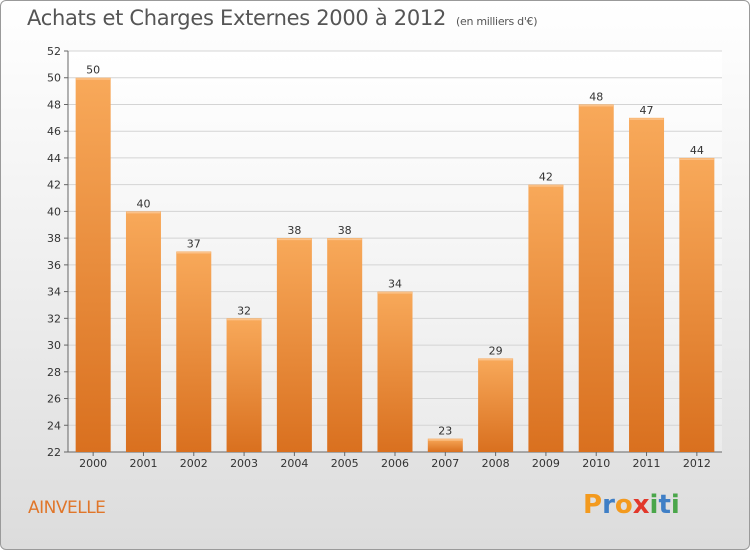 This screenshot has height=550, width=750. I want to click on x-tick-label: 2007, so click(445, 463).